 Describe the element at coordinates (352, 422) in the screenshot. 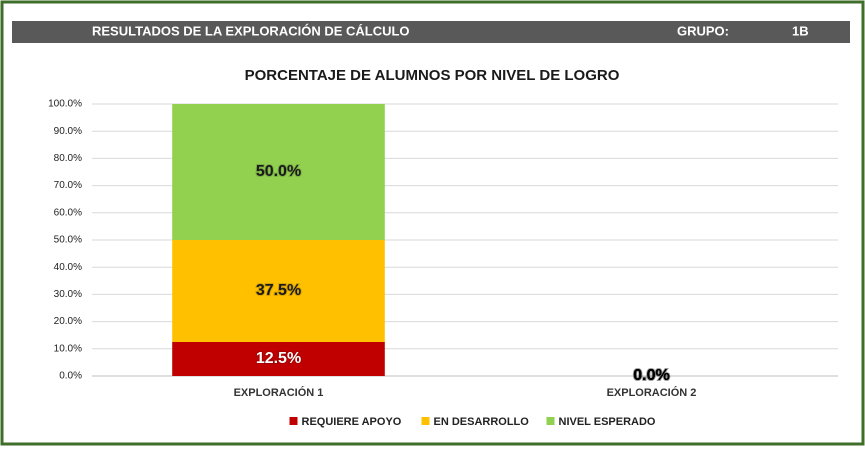

I see `legend-label: REQUIERE APOYO` at that location.